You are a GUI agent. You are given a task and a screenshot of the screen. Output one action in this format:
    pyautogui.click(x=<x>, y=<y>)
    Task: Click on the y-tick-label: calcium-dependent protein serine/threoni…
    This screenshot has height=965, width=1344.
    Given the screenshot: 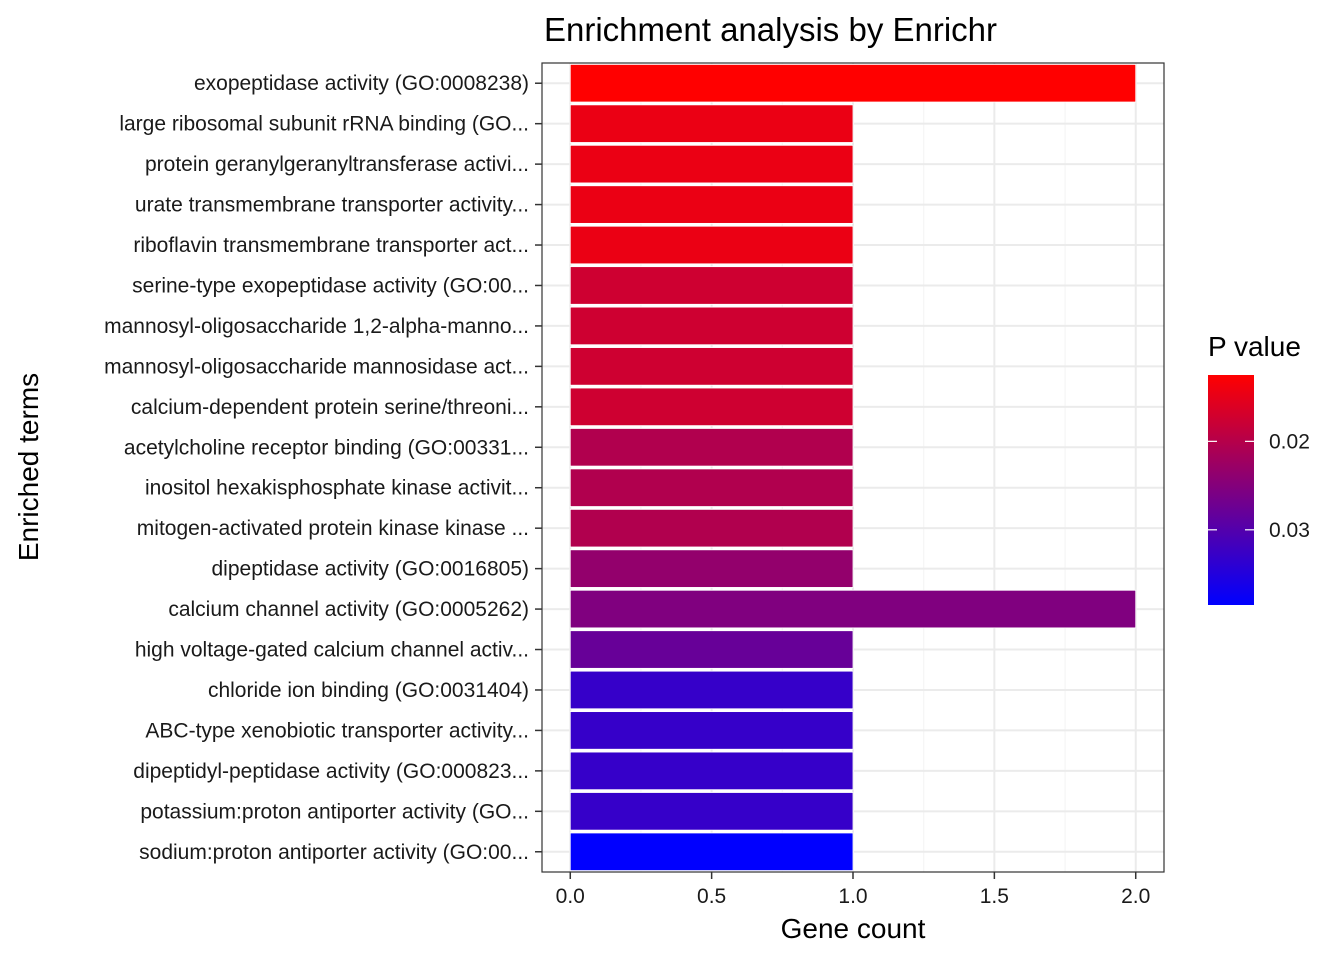 What is the action you would take?
    pyautogui.click(x=330, y=407)
    